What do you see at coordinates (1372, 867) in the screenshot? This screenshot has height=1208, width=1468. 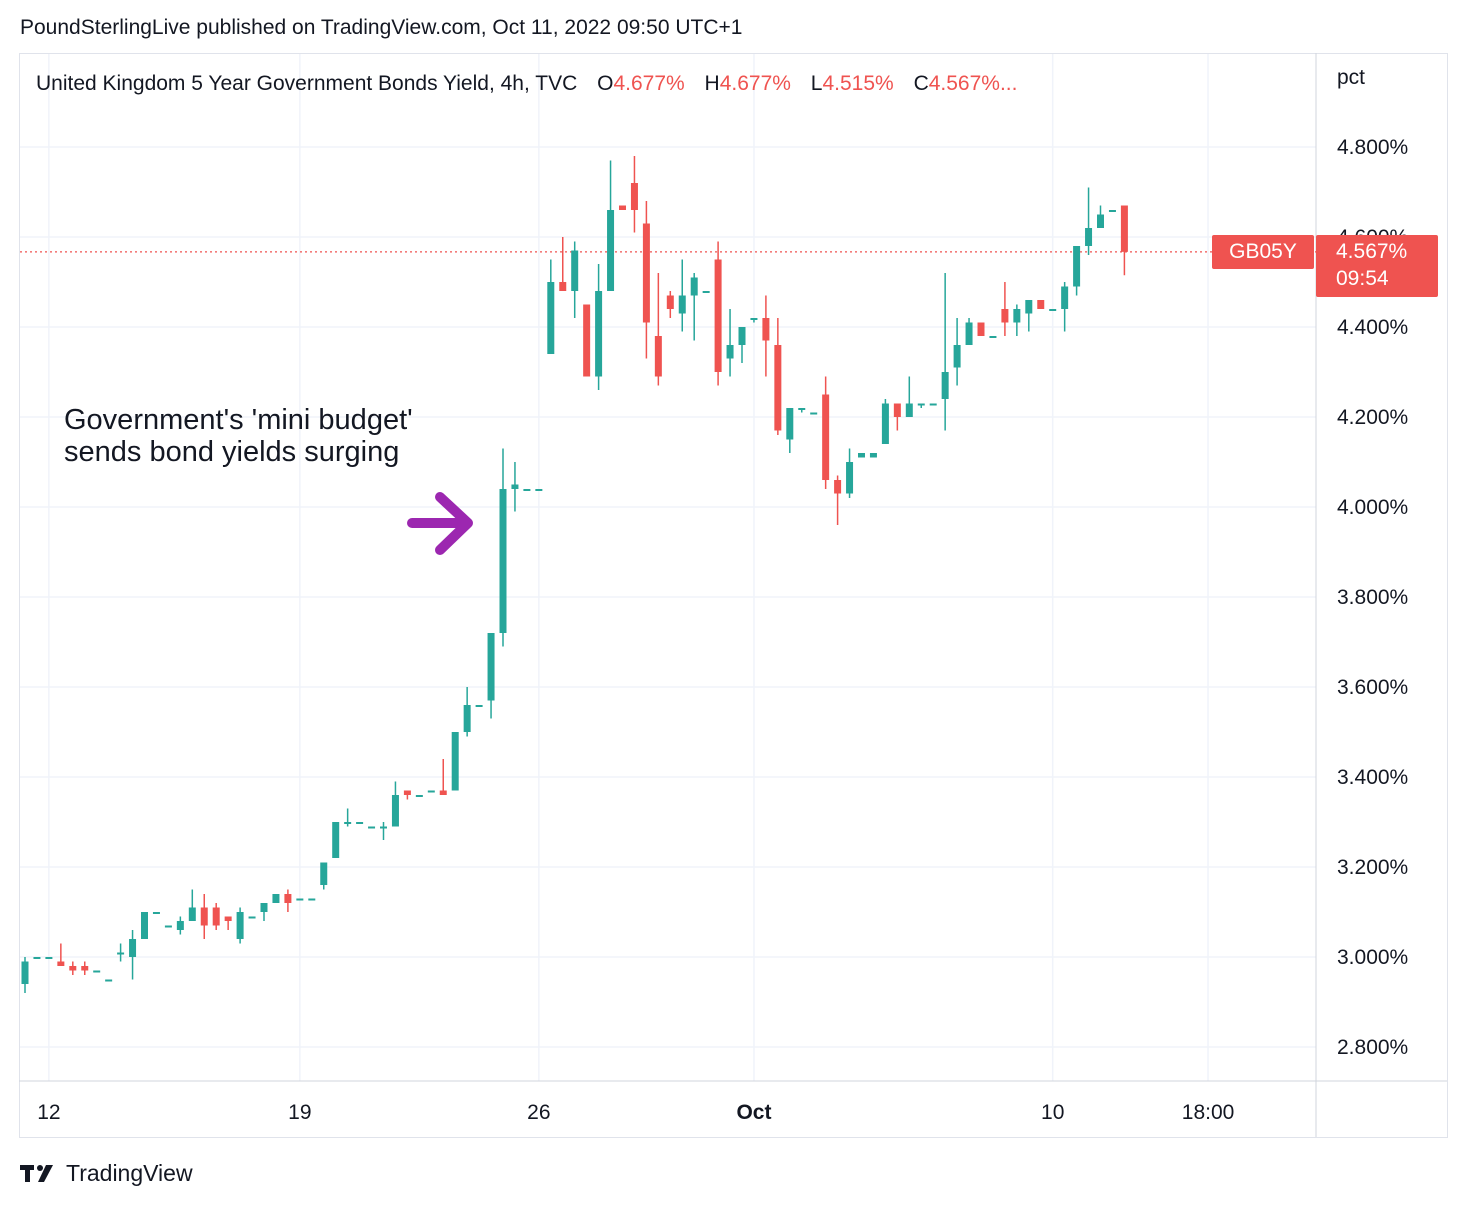 I see `price-tick-label: 3.200%` at bounding box center [1372, 867].